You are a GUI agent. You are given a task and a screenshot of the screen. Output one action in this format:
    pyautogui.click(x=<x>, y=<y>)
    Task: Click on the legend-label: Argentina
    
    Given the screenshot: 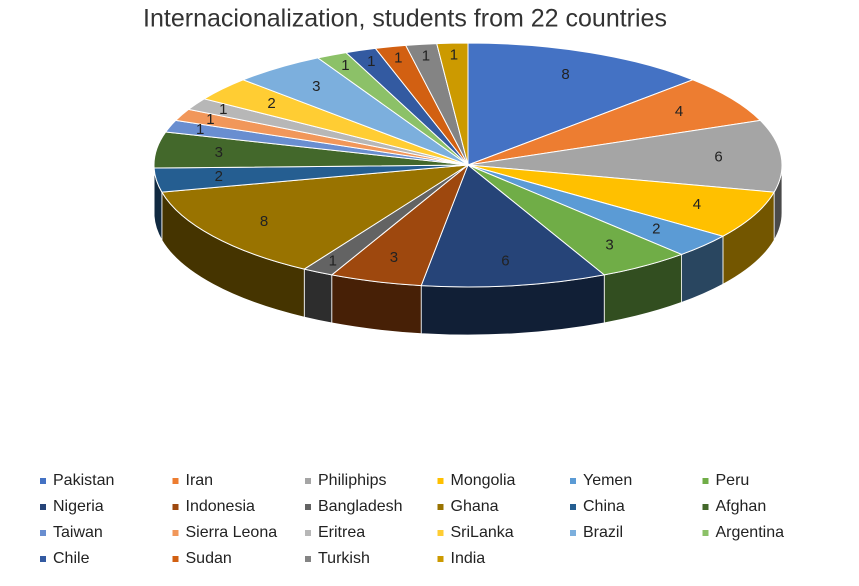 What is the action you would take?
    pyautogui.click(x=750, y=532)
    